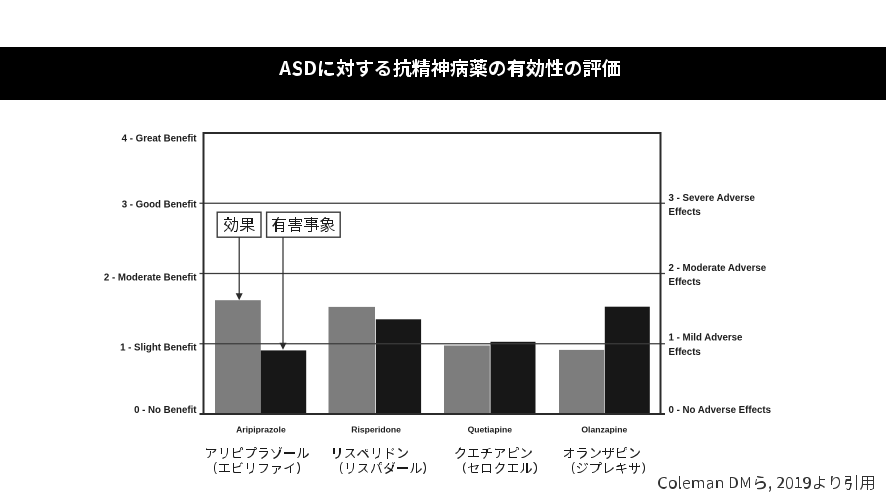 The image size is (886, 498). I want to click on svg-text: 4 - Great Benefit, so click(160, 139).